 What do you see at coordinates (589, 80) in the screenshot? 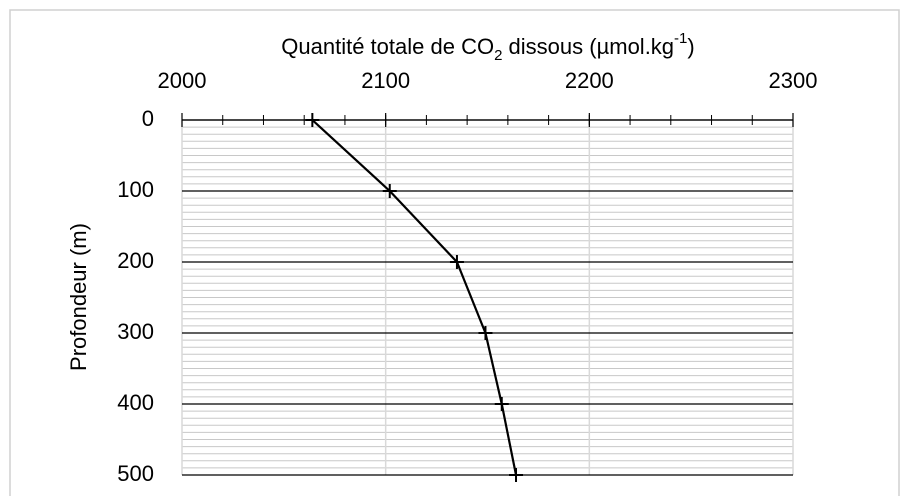
I see `x-tick-label: 2200` at bounding box center [589, 80].